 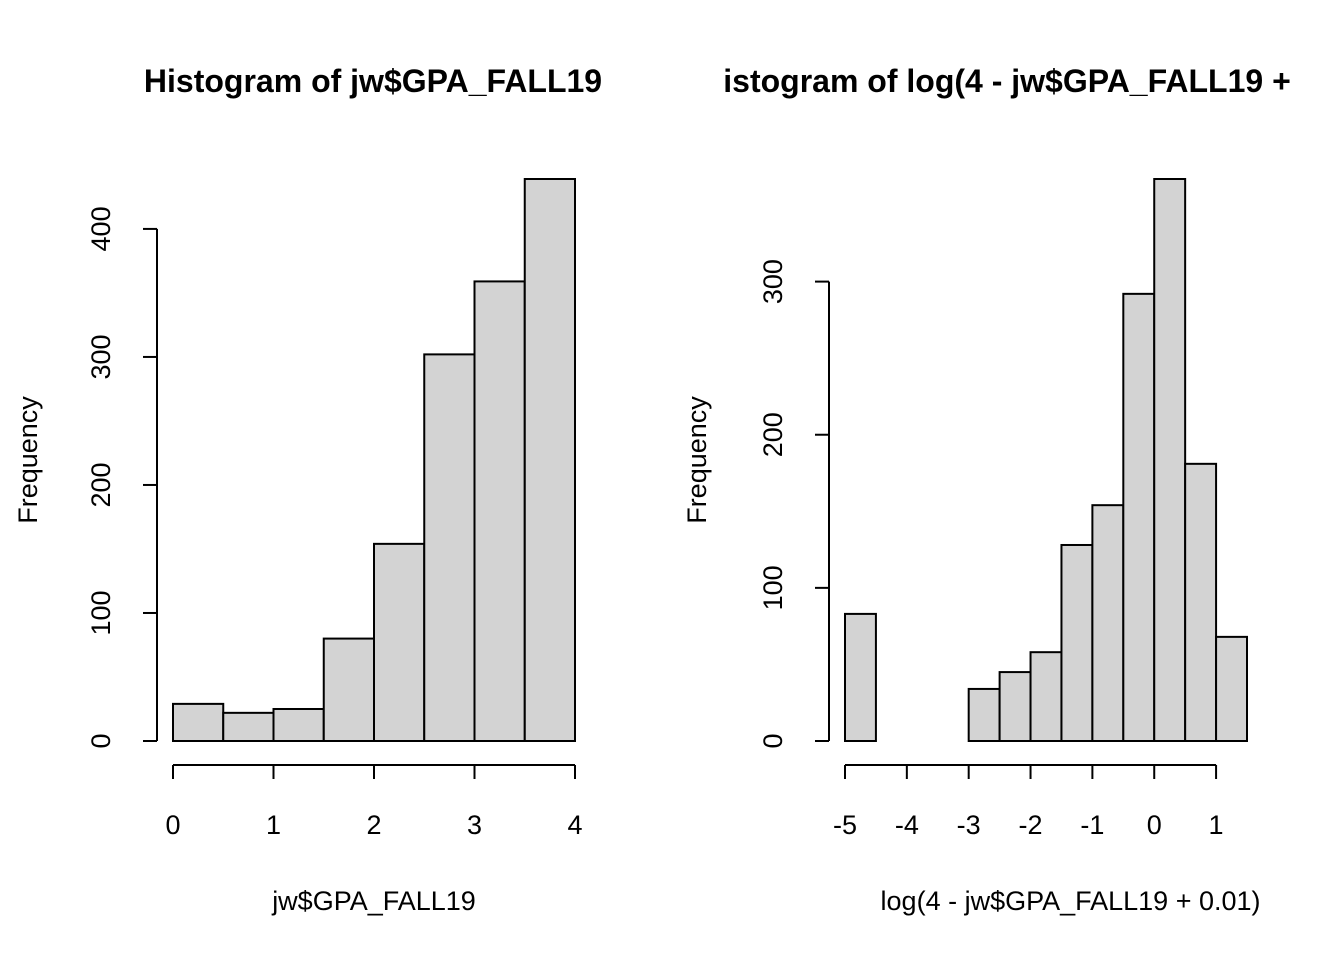 What do you see at coordinates (1071, 901) in the screenshot?
I see `x-axis-label: log(4 - jw$GPA_FALL19 + 0.01)` at bounding box center [1071, 901].